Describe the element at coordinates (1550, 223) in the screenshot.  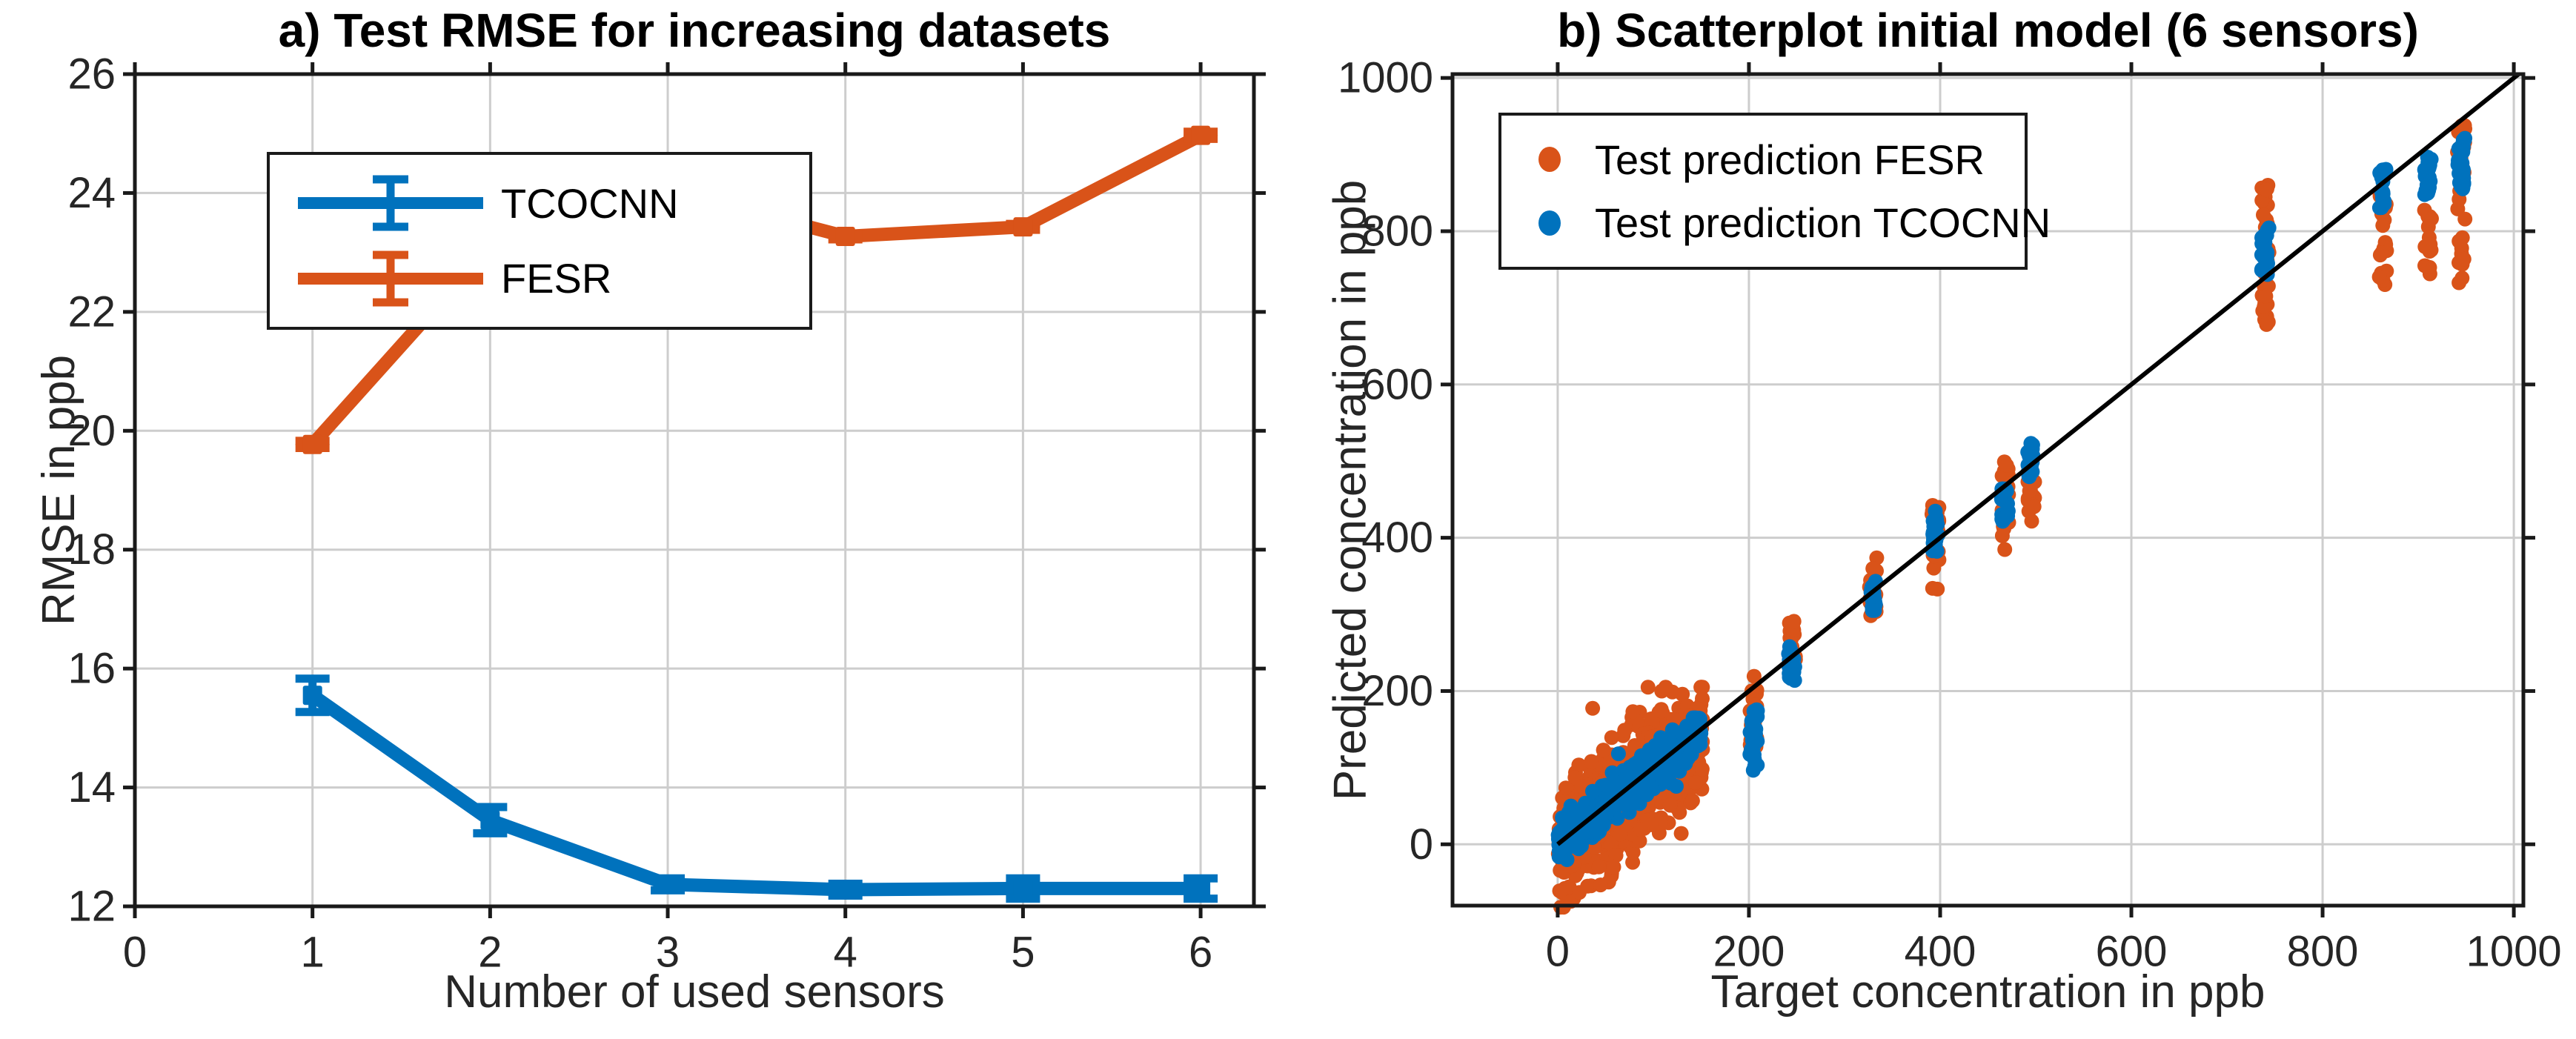
I see `scatter-dot-glyph-tcocnn-icon` at that location.